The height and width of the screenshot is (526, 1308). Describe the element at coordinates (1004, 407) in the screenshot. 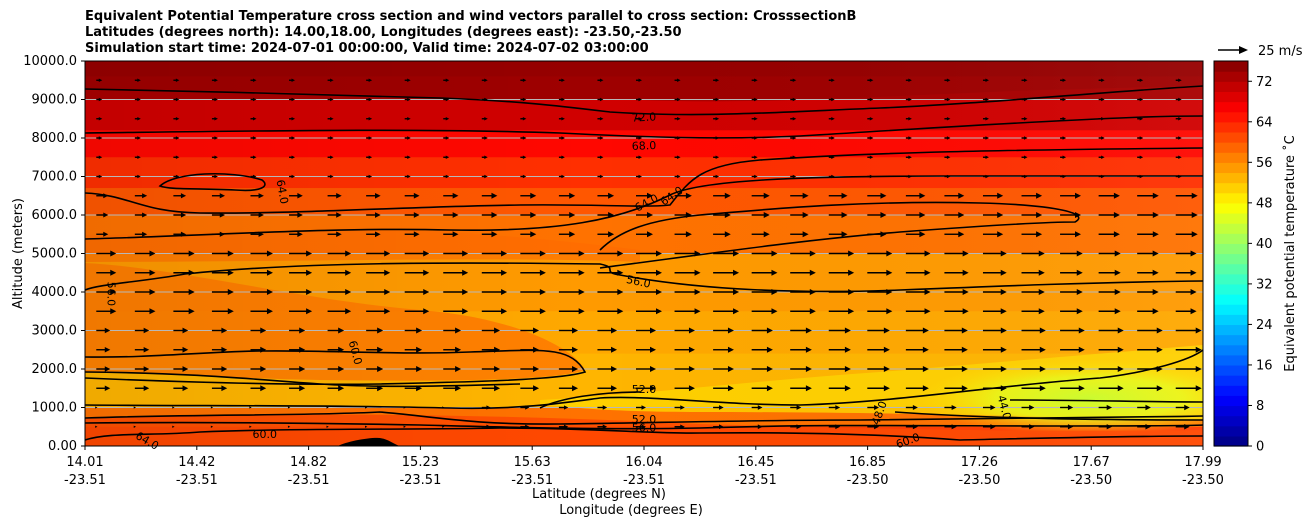

I see `contour-label-group-12: 44.0` at that location.